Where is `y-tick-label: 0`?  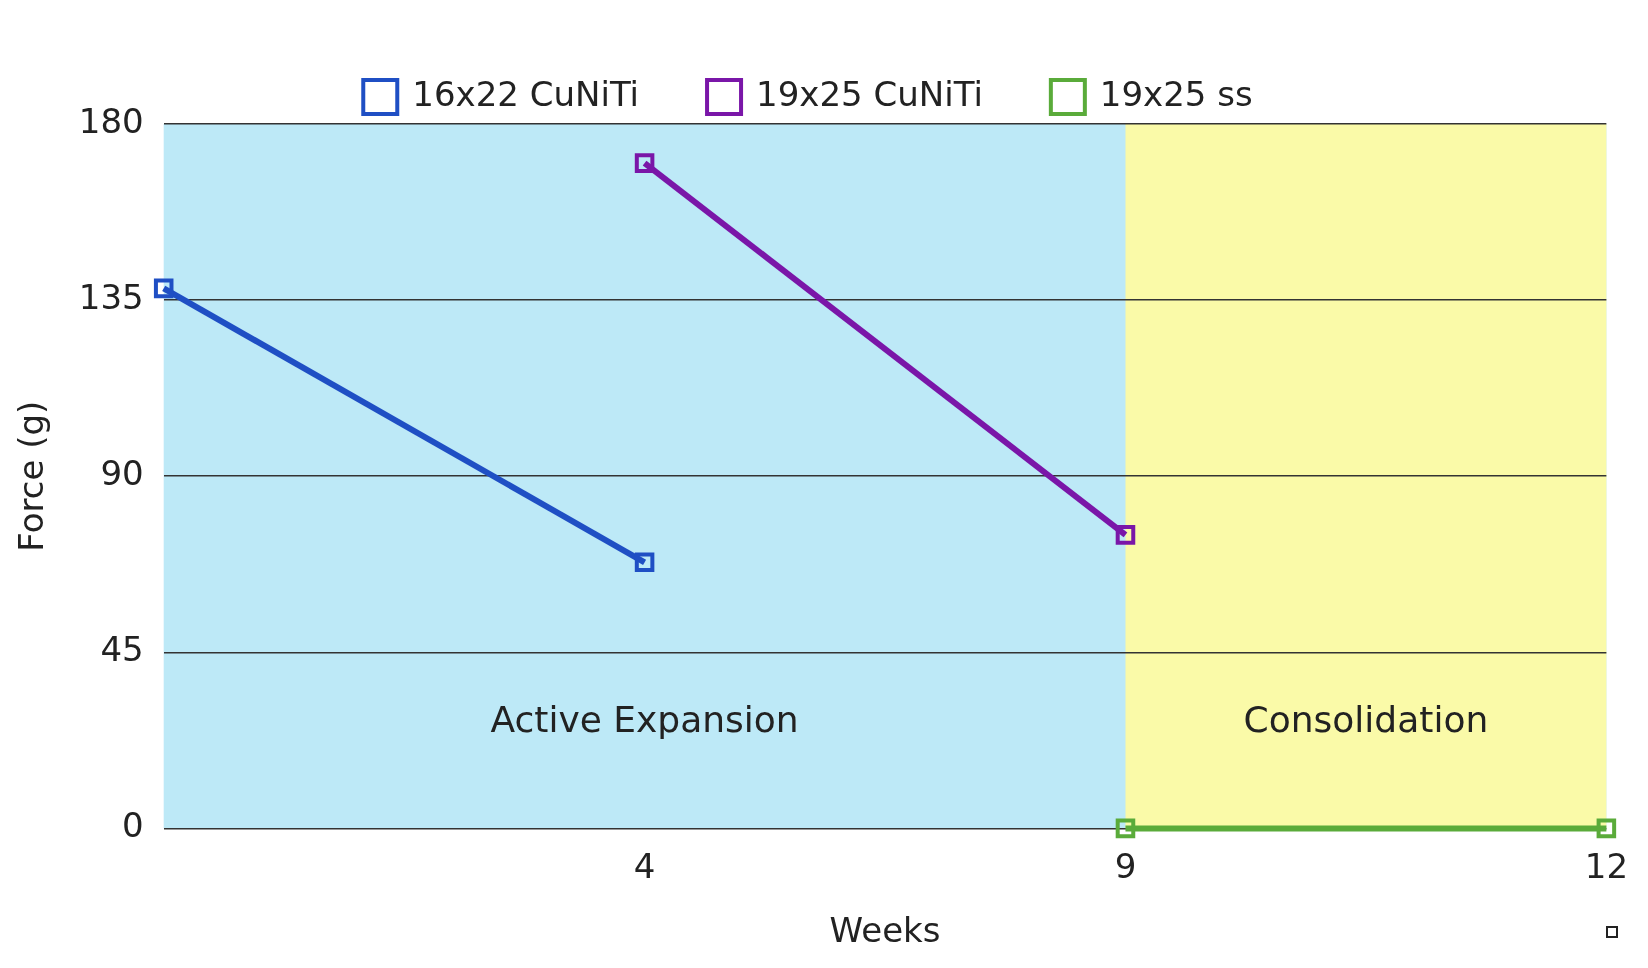 y-tick-label: 0 is located at coordinates (133, 825).